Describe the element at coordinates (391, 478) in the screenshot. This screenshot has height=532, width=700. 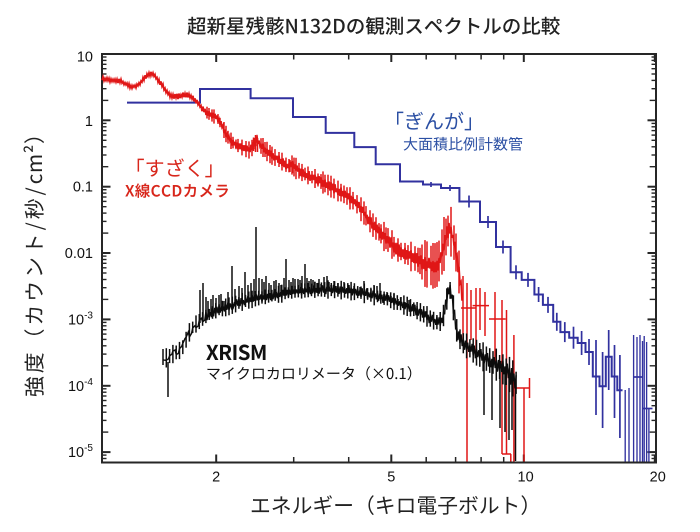
I see `svg-text: 5` at that location.